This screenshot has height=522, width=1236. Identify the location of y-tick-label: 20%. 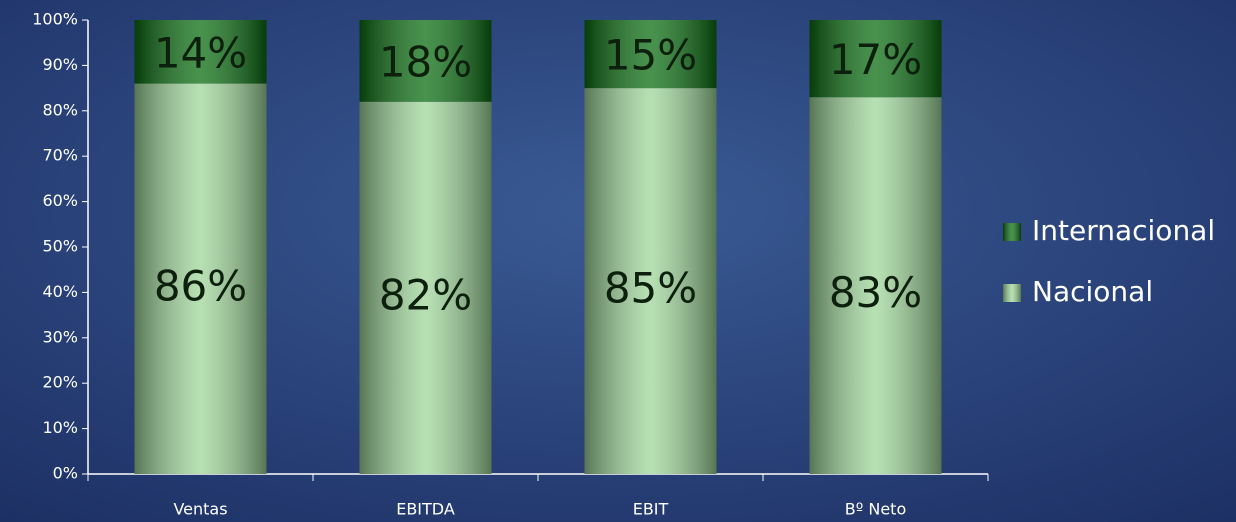
(60, 382).